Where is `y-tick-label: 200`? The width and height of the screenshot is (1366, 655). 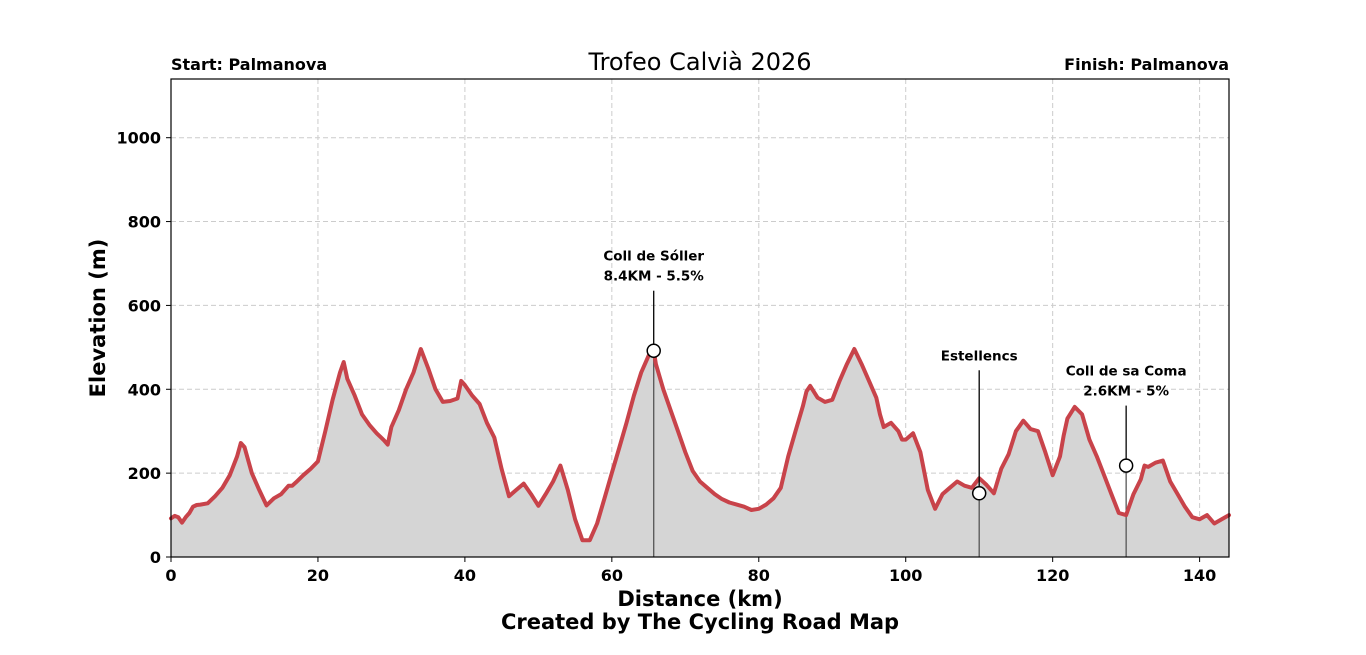 y-tick-label: 200 is located at coordinates (144, 473).